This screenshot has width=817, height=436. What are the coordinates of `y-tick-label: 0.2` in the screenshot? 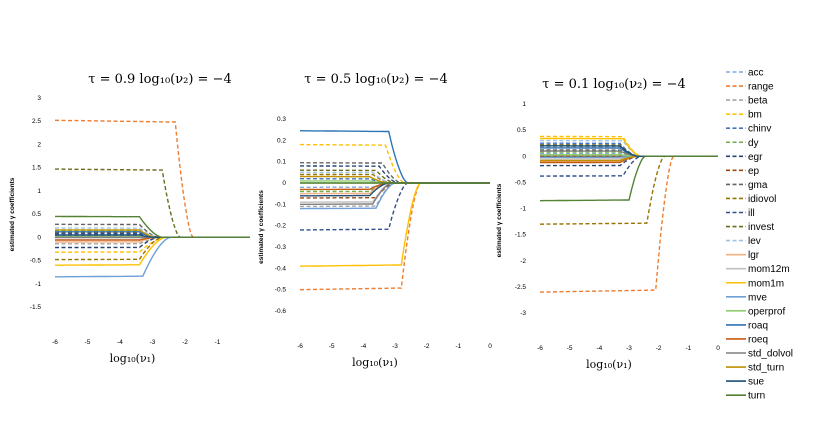 It's located at (281, 140).